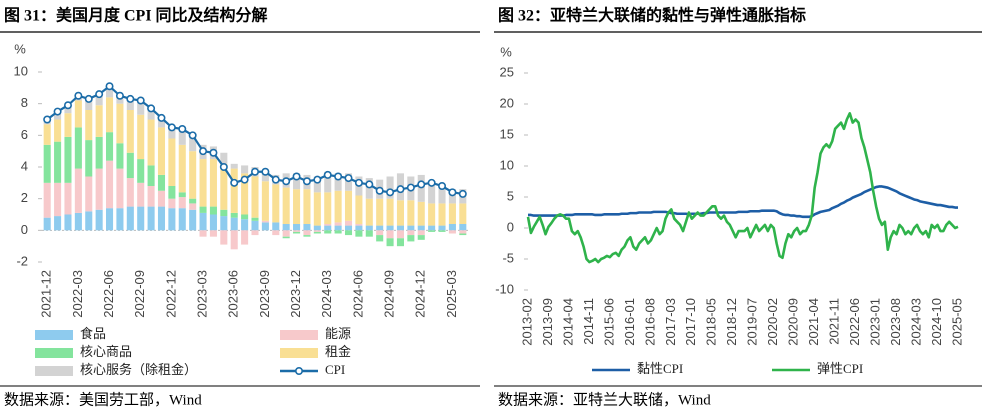 The width and height of the screenshot is (982, 415). What do you see at coordinates (840, 368) in the screenshot?
I see `legend-label: 弹性CPI` at bounding box center [840, 368].